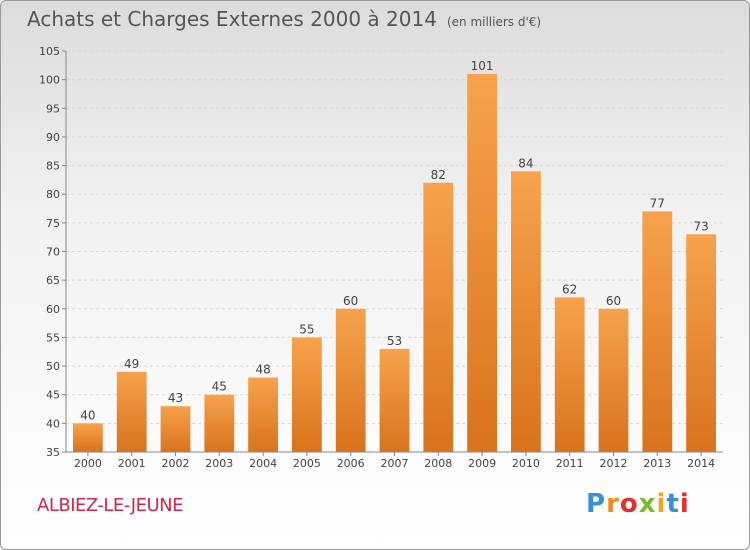 The height and width of the screenshot is (550, 750). What do you see at coordinates (700, 226) in the screenshot?
I see `data-label: 73` at bounding box center [700, 226].